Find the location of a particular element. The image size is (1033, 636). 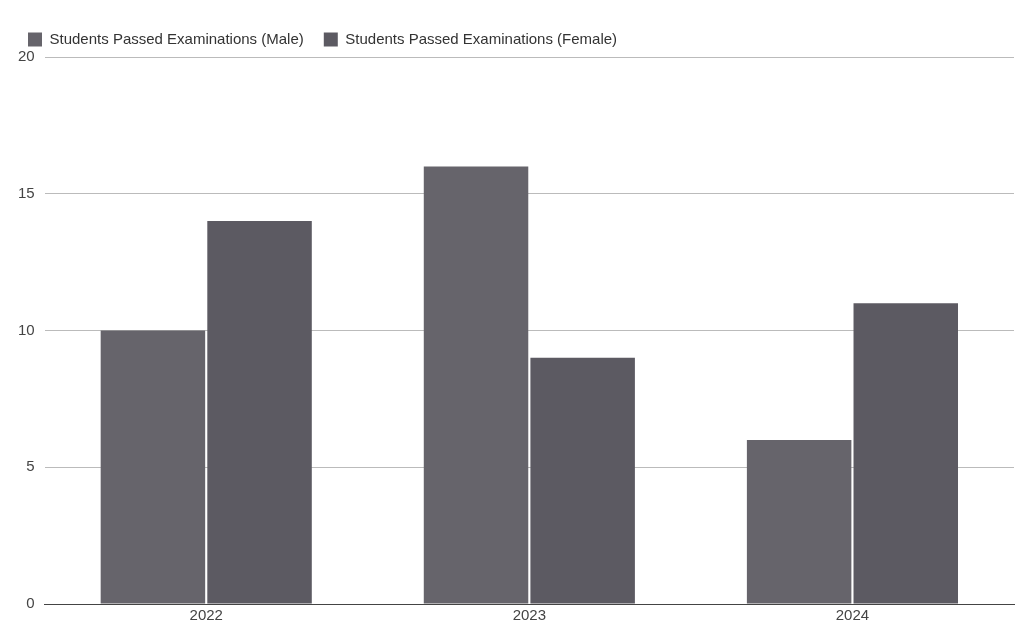

x-tick-label: 2024 is located at coordinates (852, 615).